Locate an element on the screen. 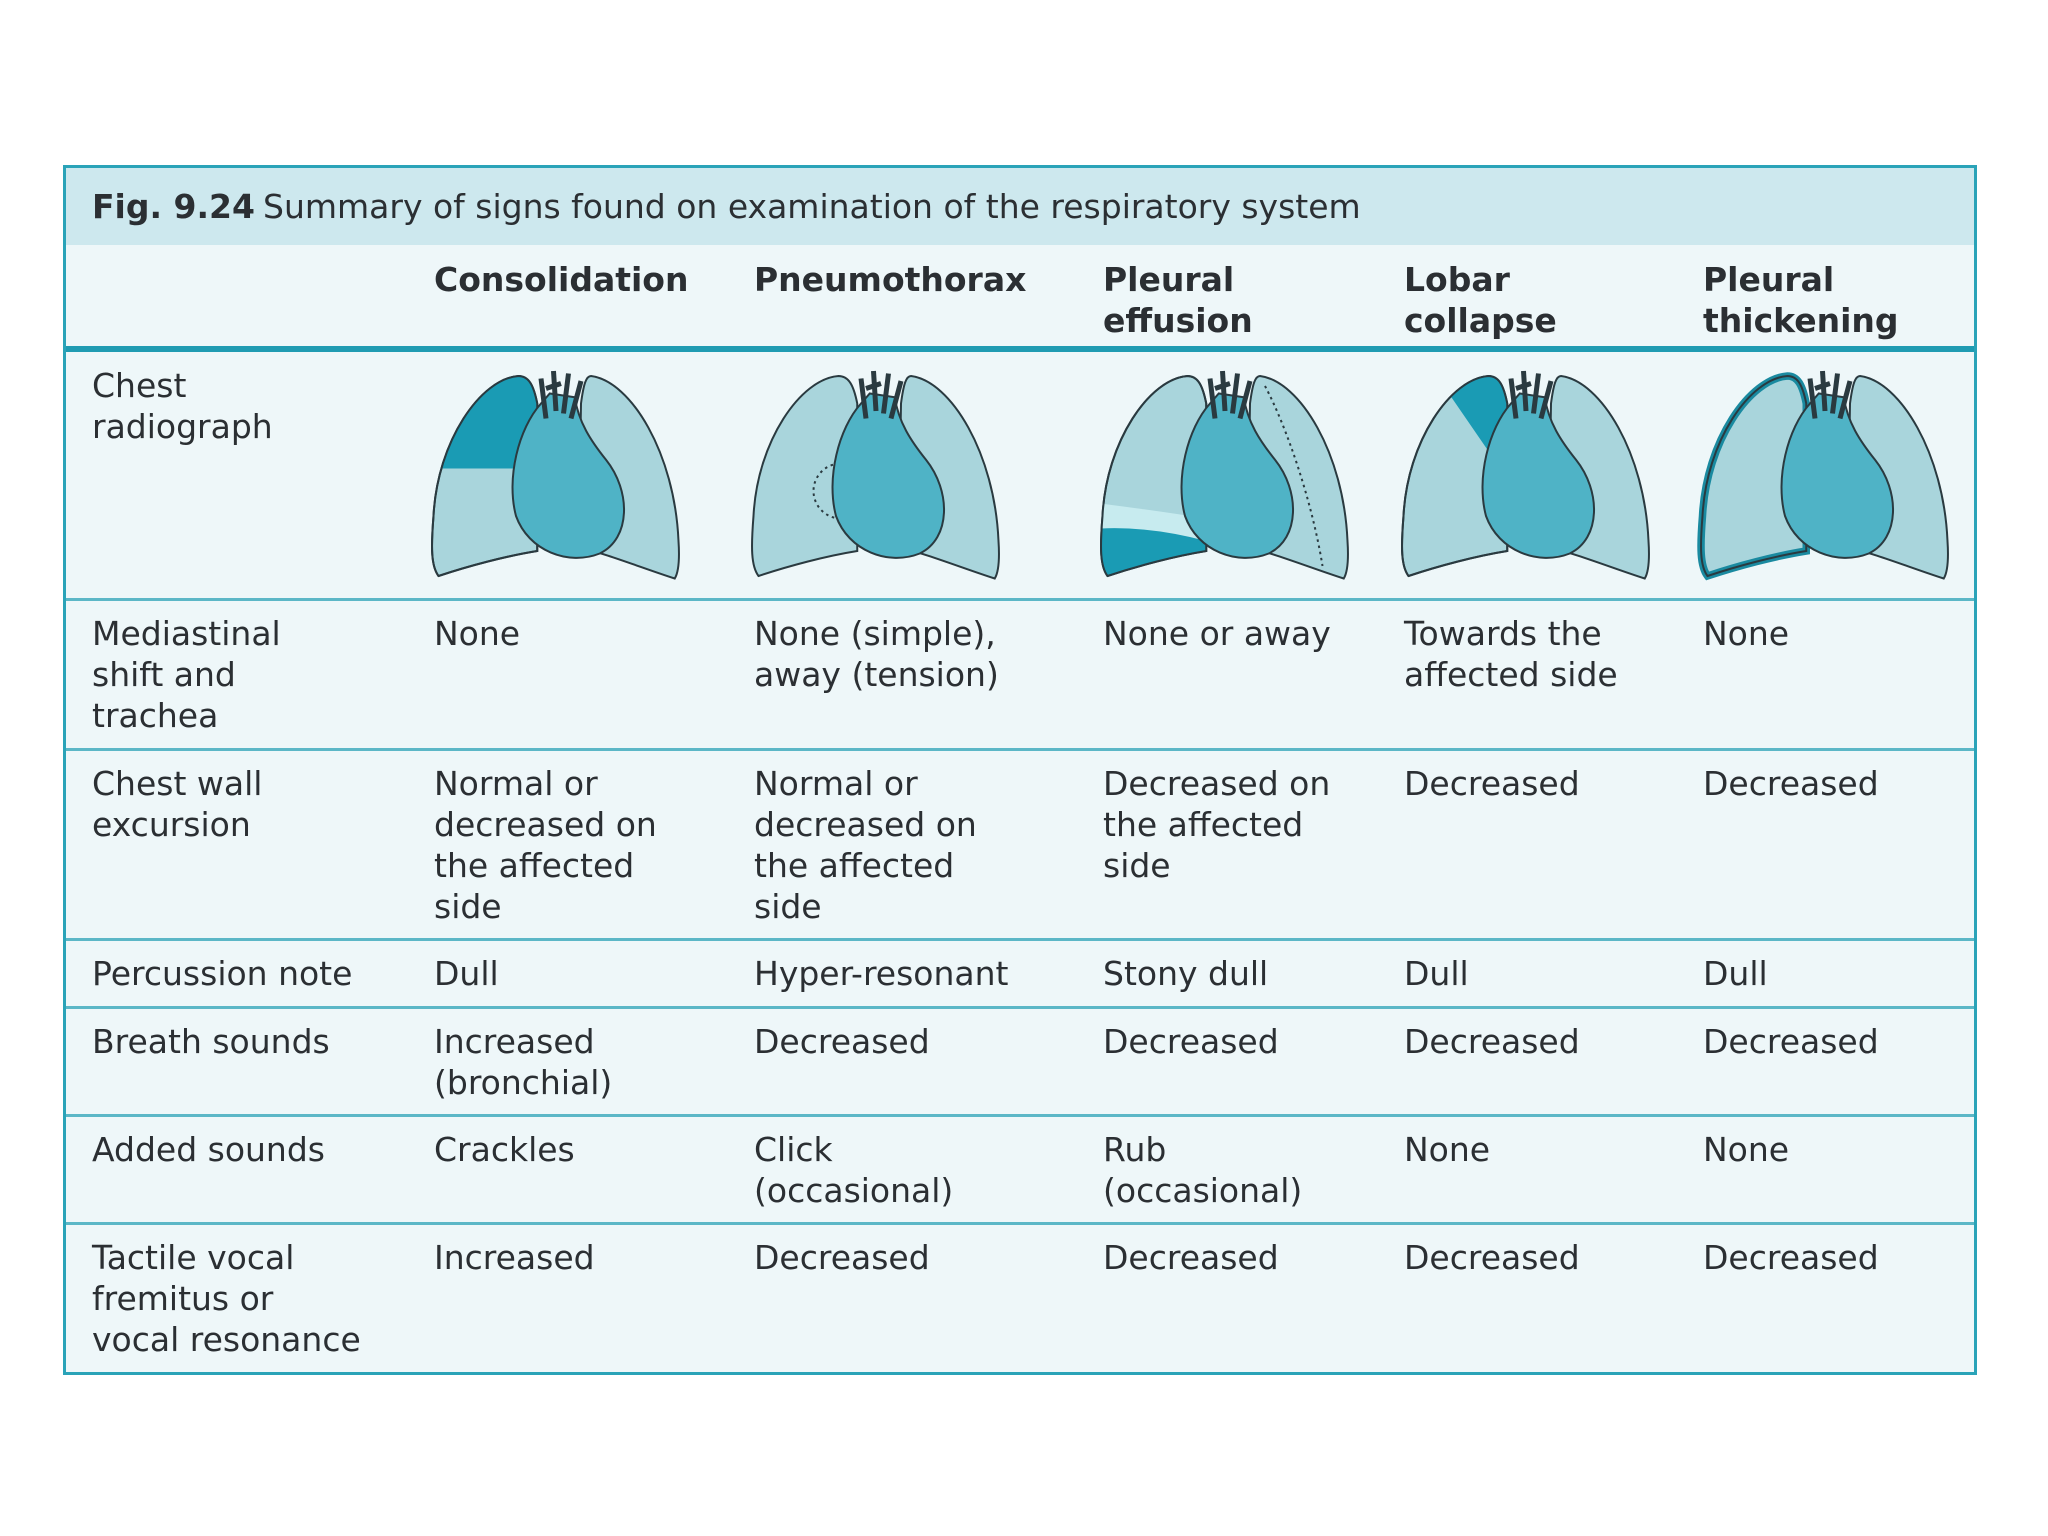 The width and height of the screenshot is (2048, 1536). cell: Rub (occasional) is located at coordinates (1203, 1170).